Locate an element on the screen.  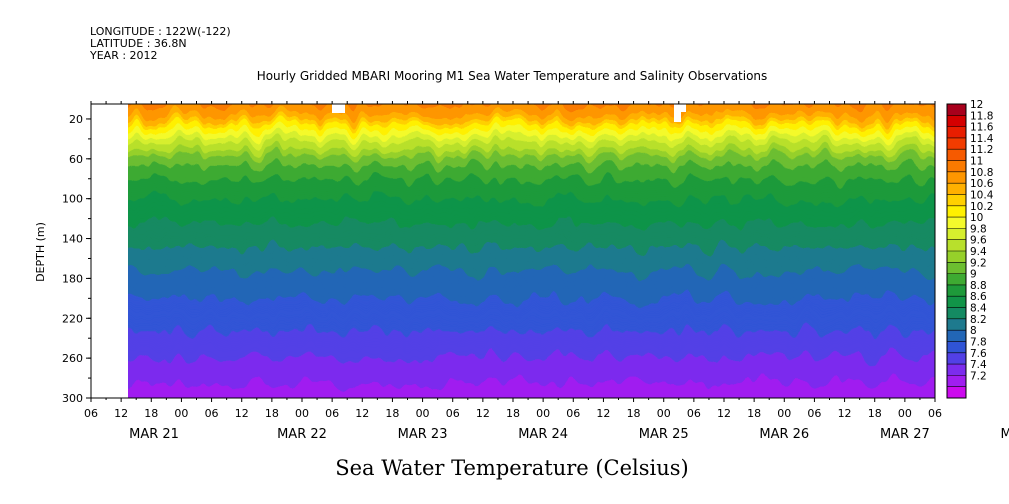
x-date-label: MAR 22 is located at coordinates (302, 434).